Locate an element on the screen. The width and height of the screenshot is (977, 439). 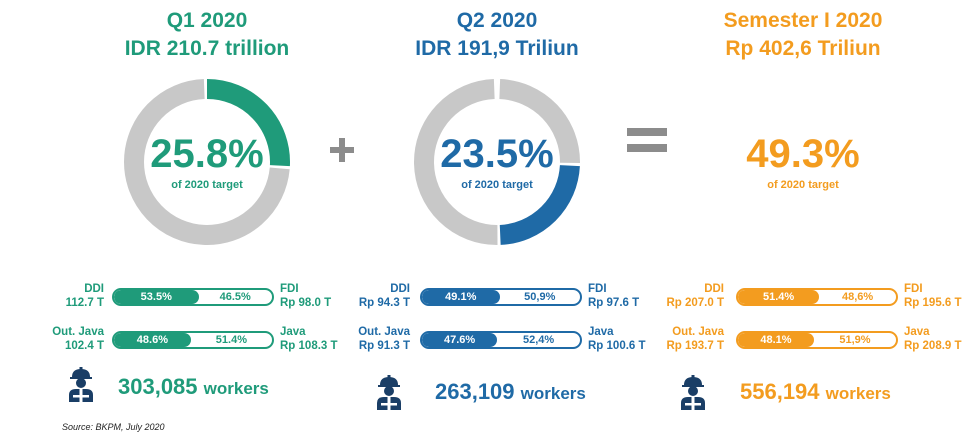
split-bar-value-2: 52,4% is located at coordinates (538, 340).